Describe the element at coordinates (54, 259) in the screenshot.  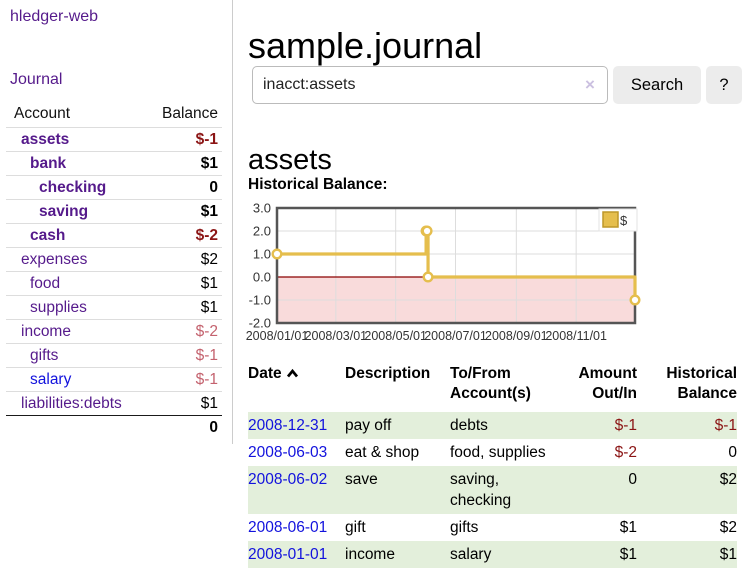
I see `account-link: expenses` at that location.